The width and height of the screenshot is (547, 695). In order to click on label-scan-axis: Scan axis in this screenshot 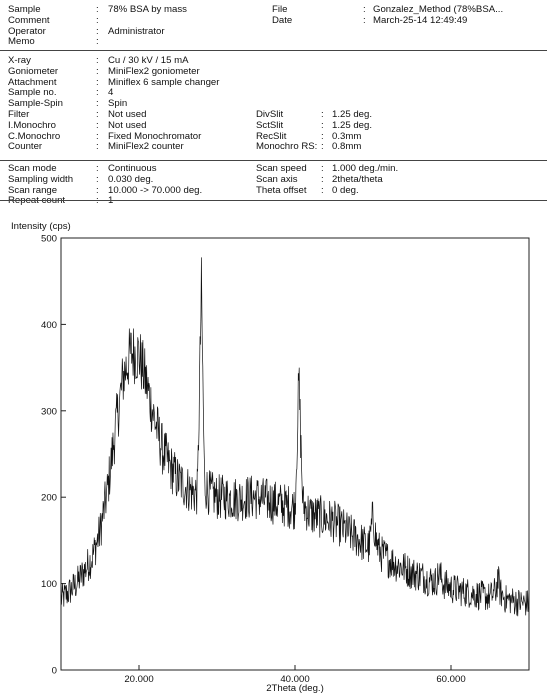, I will do `click(277, 179)`.